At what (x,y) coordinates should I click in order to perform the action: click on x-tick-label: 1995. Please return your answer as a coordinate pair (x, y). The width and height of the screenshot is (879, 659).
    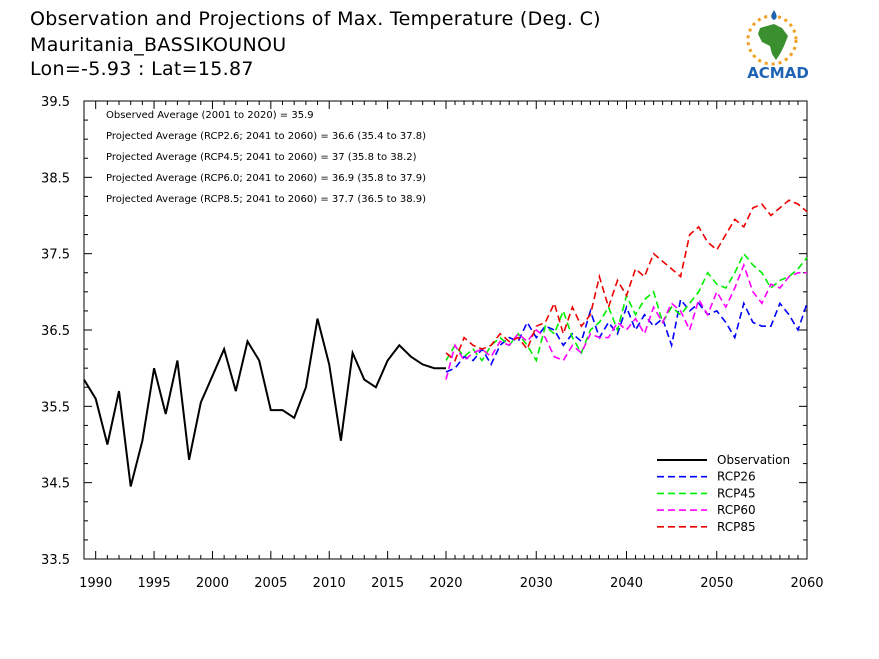
    Looking at the image, I should click on (154, 583).